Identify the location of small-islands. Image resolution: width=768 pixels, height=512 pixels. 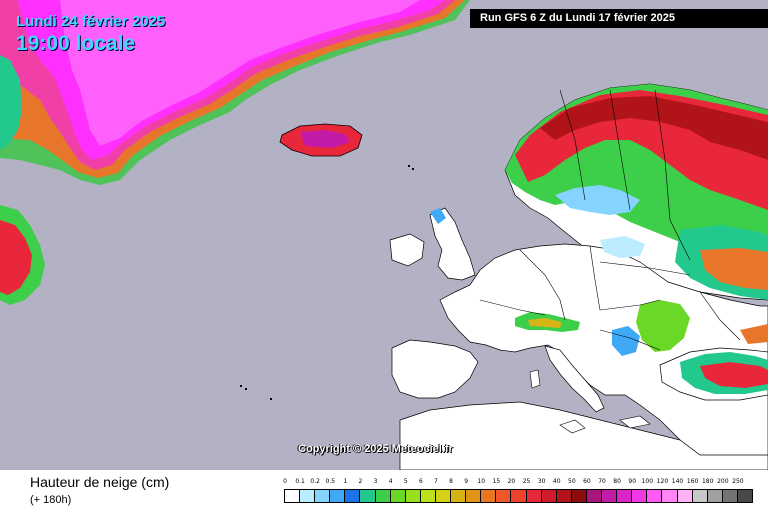
(327, 282).